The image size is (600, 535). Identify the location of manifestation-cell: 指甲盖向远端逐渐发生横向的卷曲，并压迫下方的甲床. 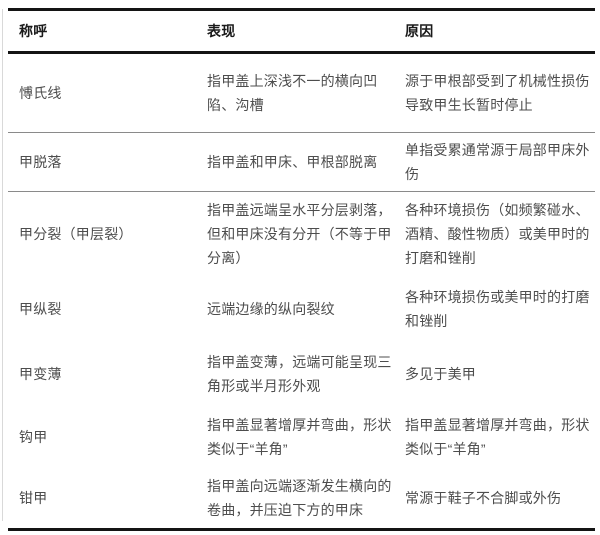
(299, 498).